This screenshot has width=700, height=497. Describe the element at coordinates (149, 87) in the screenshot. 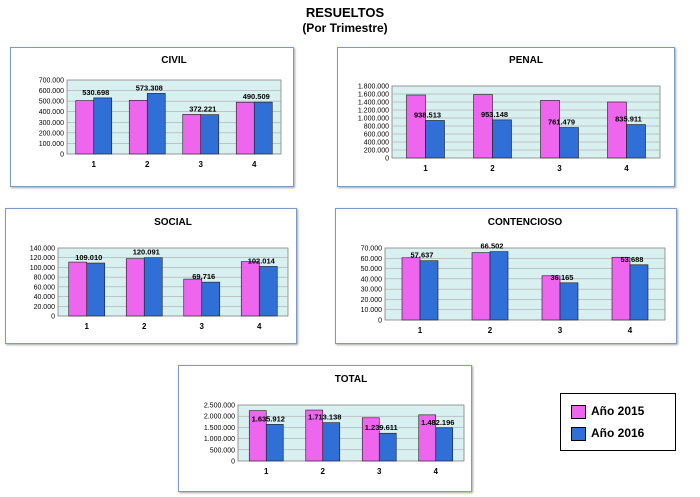

I see `data-label: 573.308` at that location.